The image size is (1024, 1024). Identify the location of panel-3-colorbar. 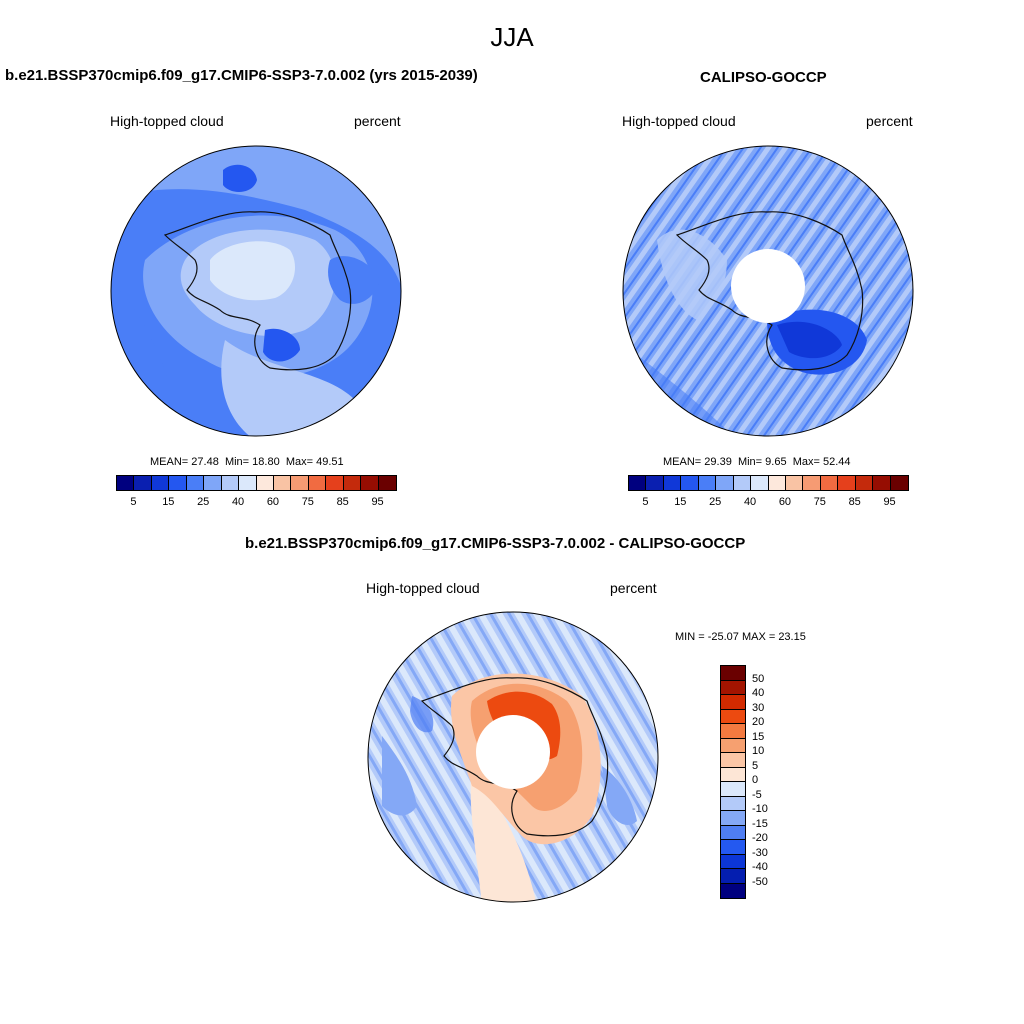
(733, 782).